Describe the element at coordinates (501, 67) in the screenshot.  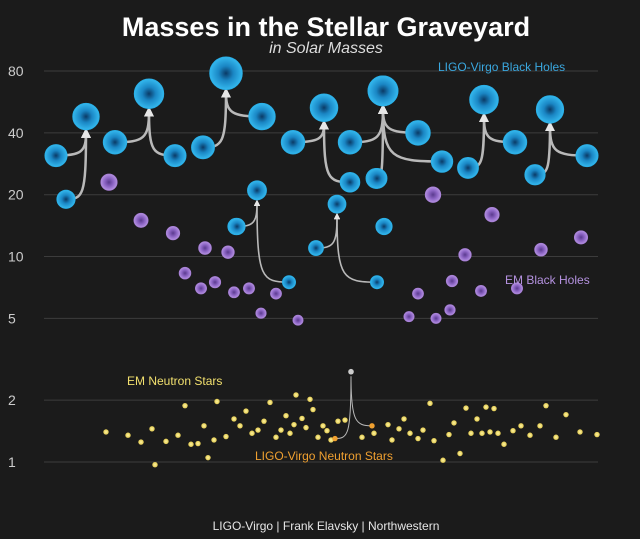
I see `legend-ligo-black-holes: LIGO-Virgo Black Holes` at that location.